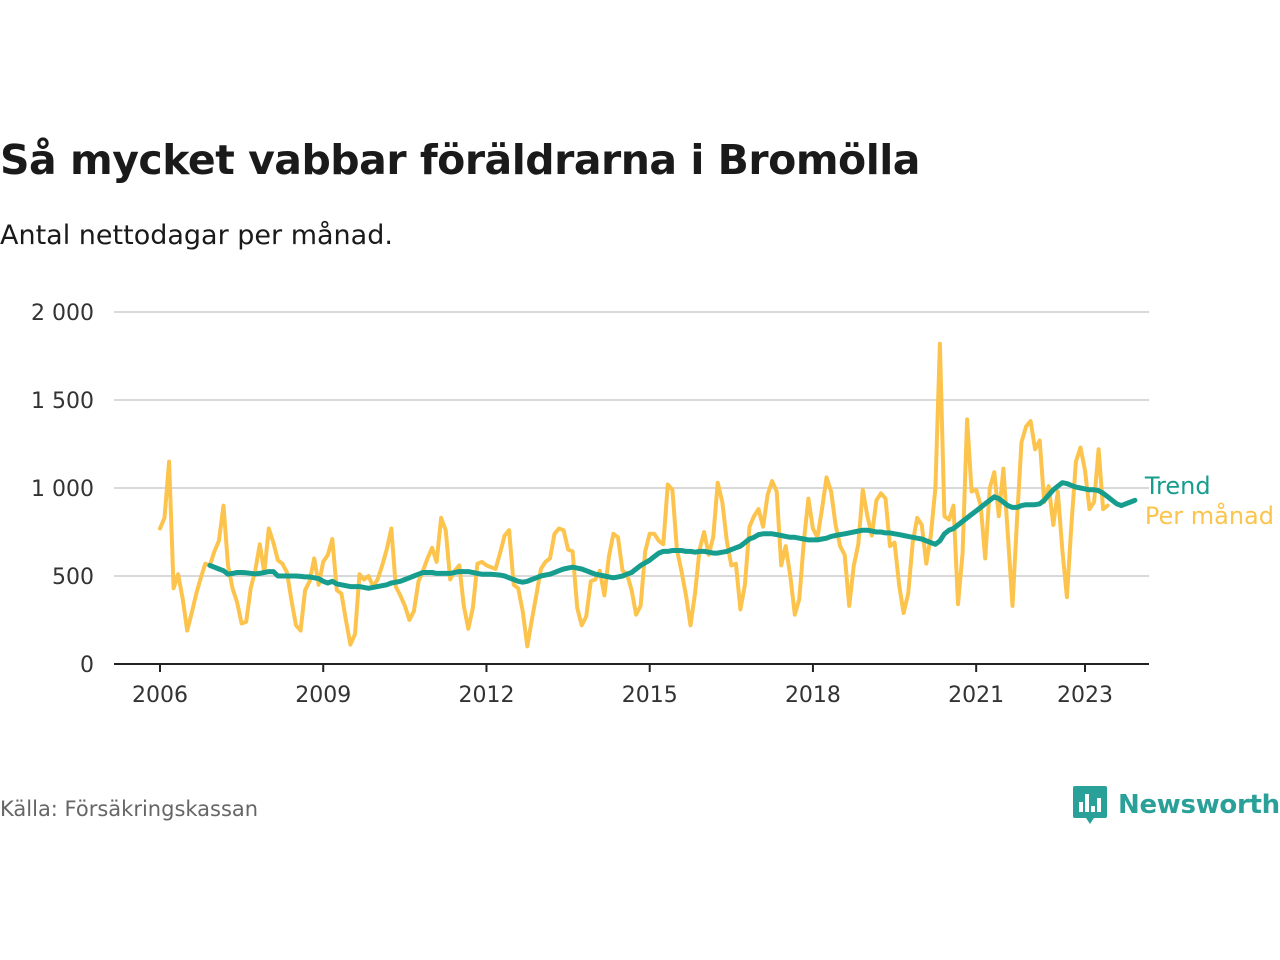  I want to click on legend-label-monthly: Per månad, so click(1209, 515).